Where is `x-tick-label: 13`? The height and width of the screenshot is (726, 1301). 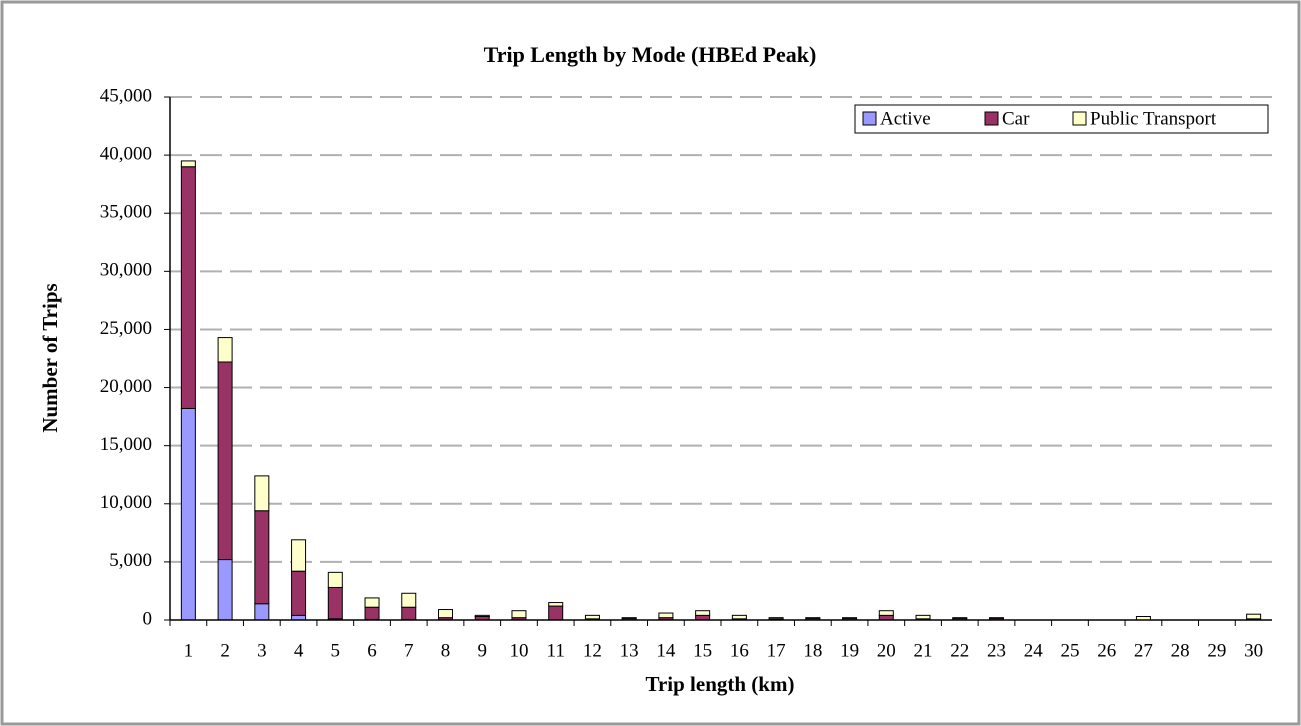 x-tick-label: 13 is located at coordinates (629, 650).